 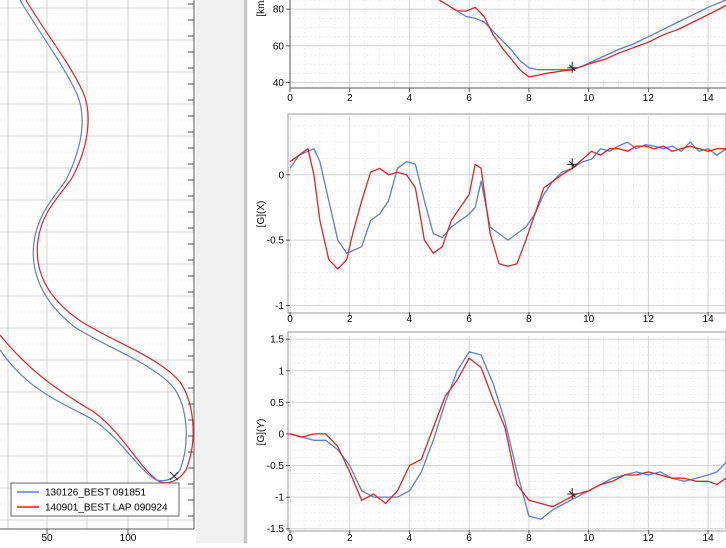 I want to click on speed-chart-grid, so click(x=508, y=44).